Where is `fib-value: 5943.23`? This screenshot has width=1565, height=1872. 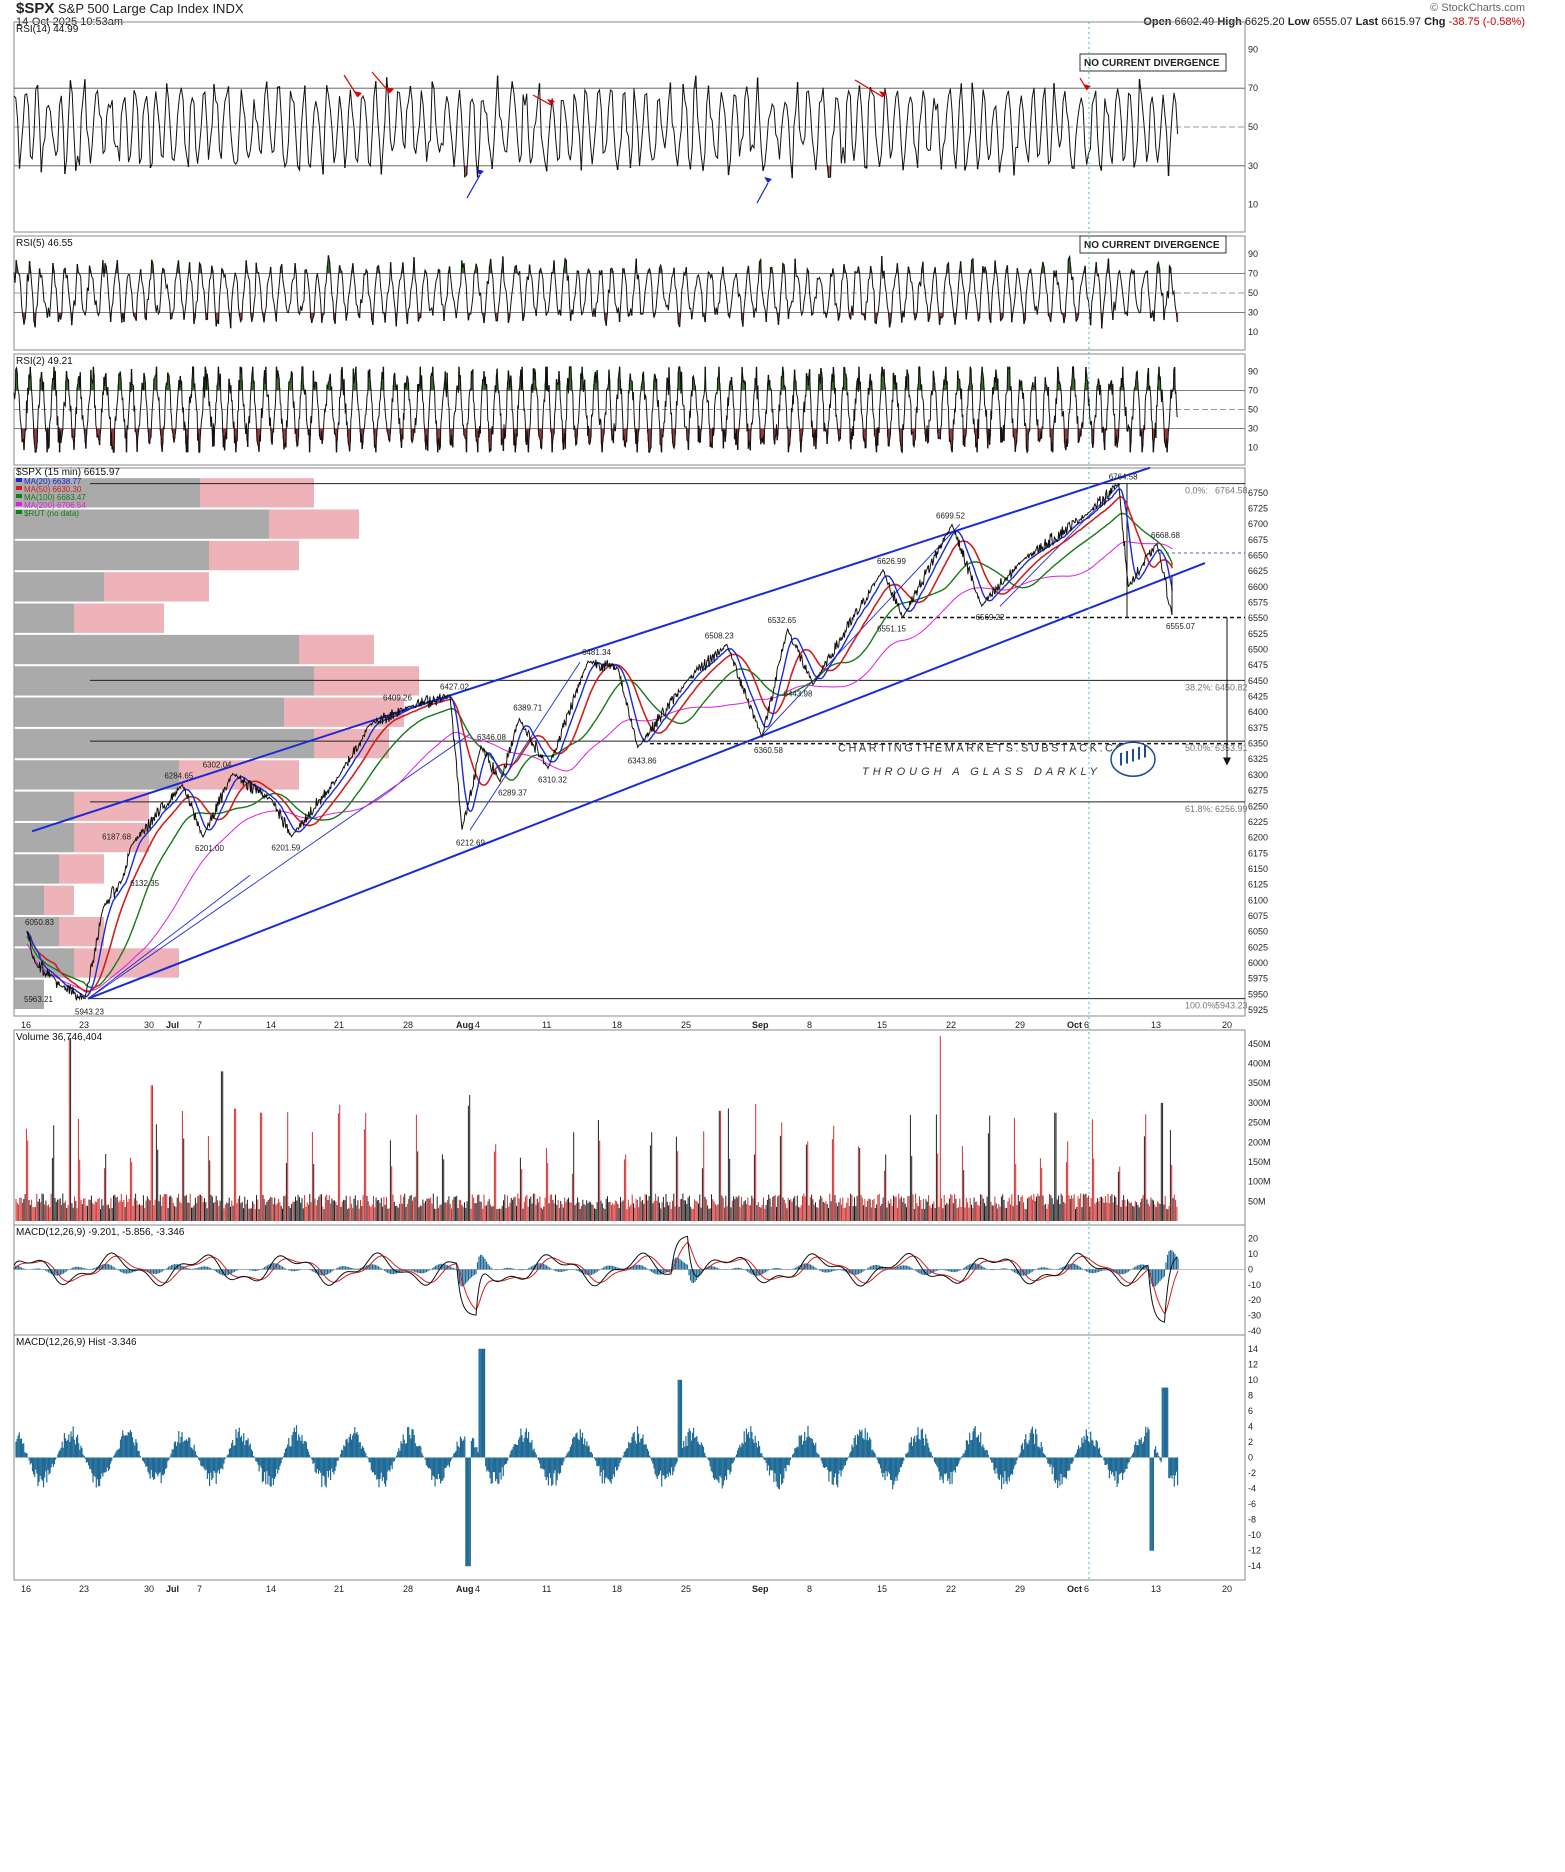 fib-value: 5943.23 is located at coordinates (1231, 1006).